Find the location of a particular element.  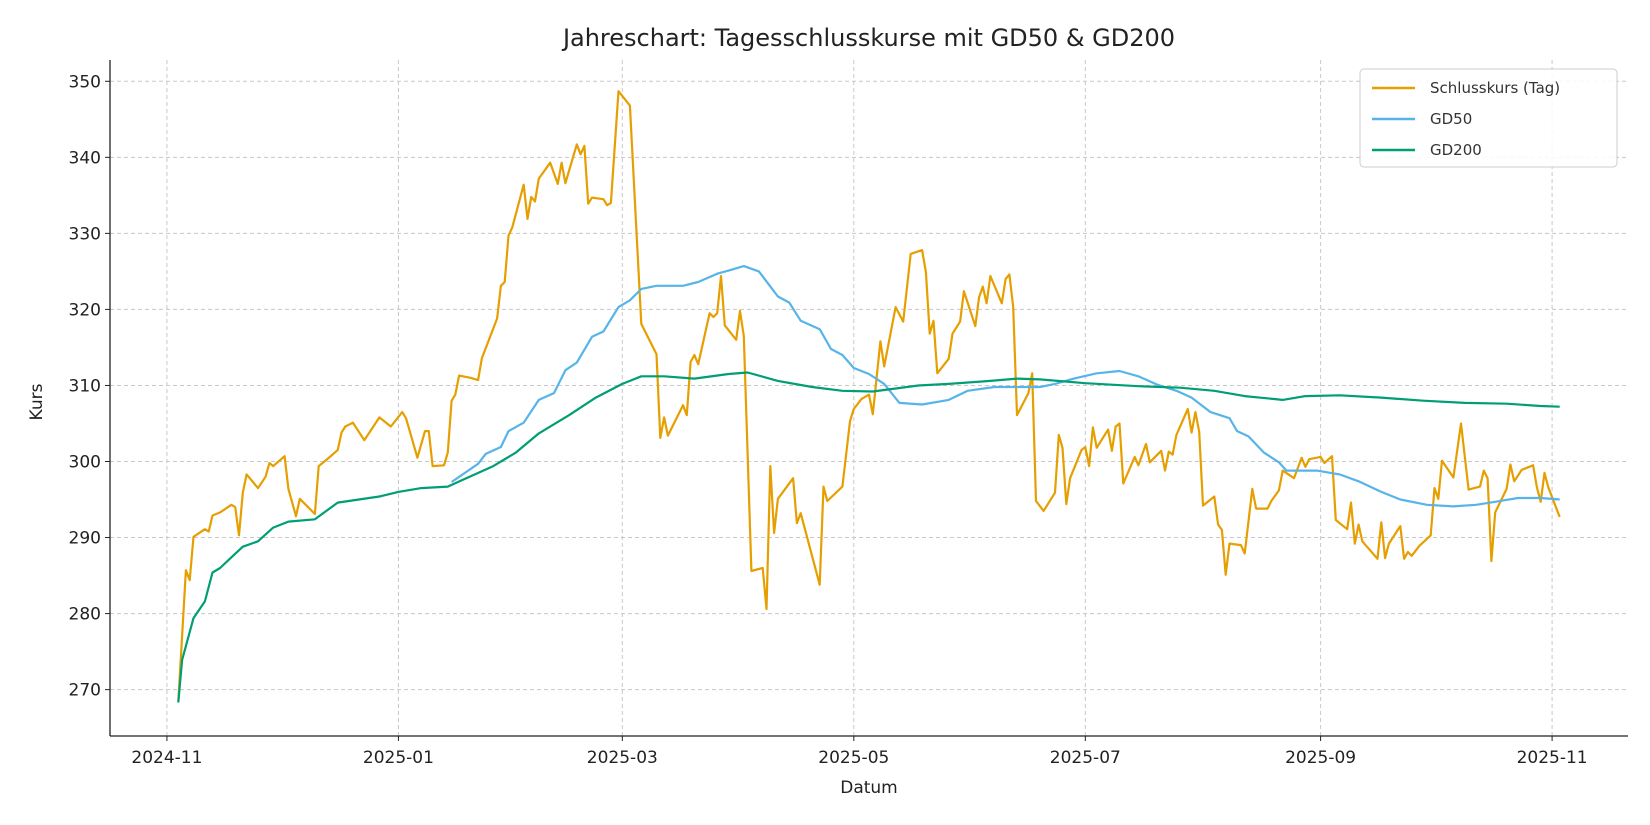

x-tick-label: 2025-01 is located at coordinates (398, 758).